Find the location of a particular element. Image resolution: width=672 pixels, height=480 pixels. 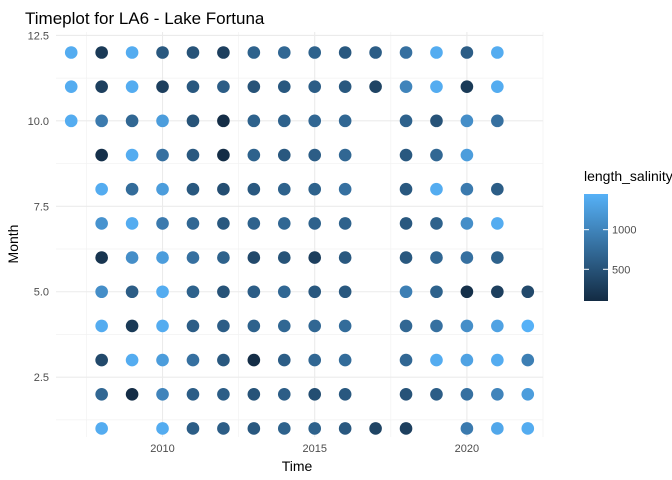

legend-tick-label: 1000 is located at coordinates (624, 231).